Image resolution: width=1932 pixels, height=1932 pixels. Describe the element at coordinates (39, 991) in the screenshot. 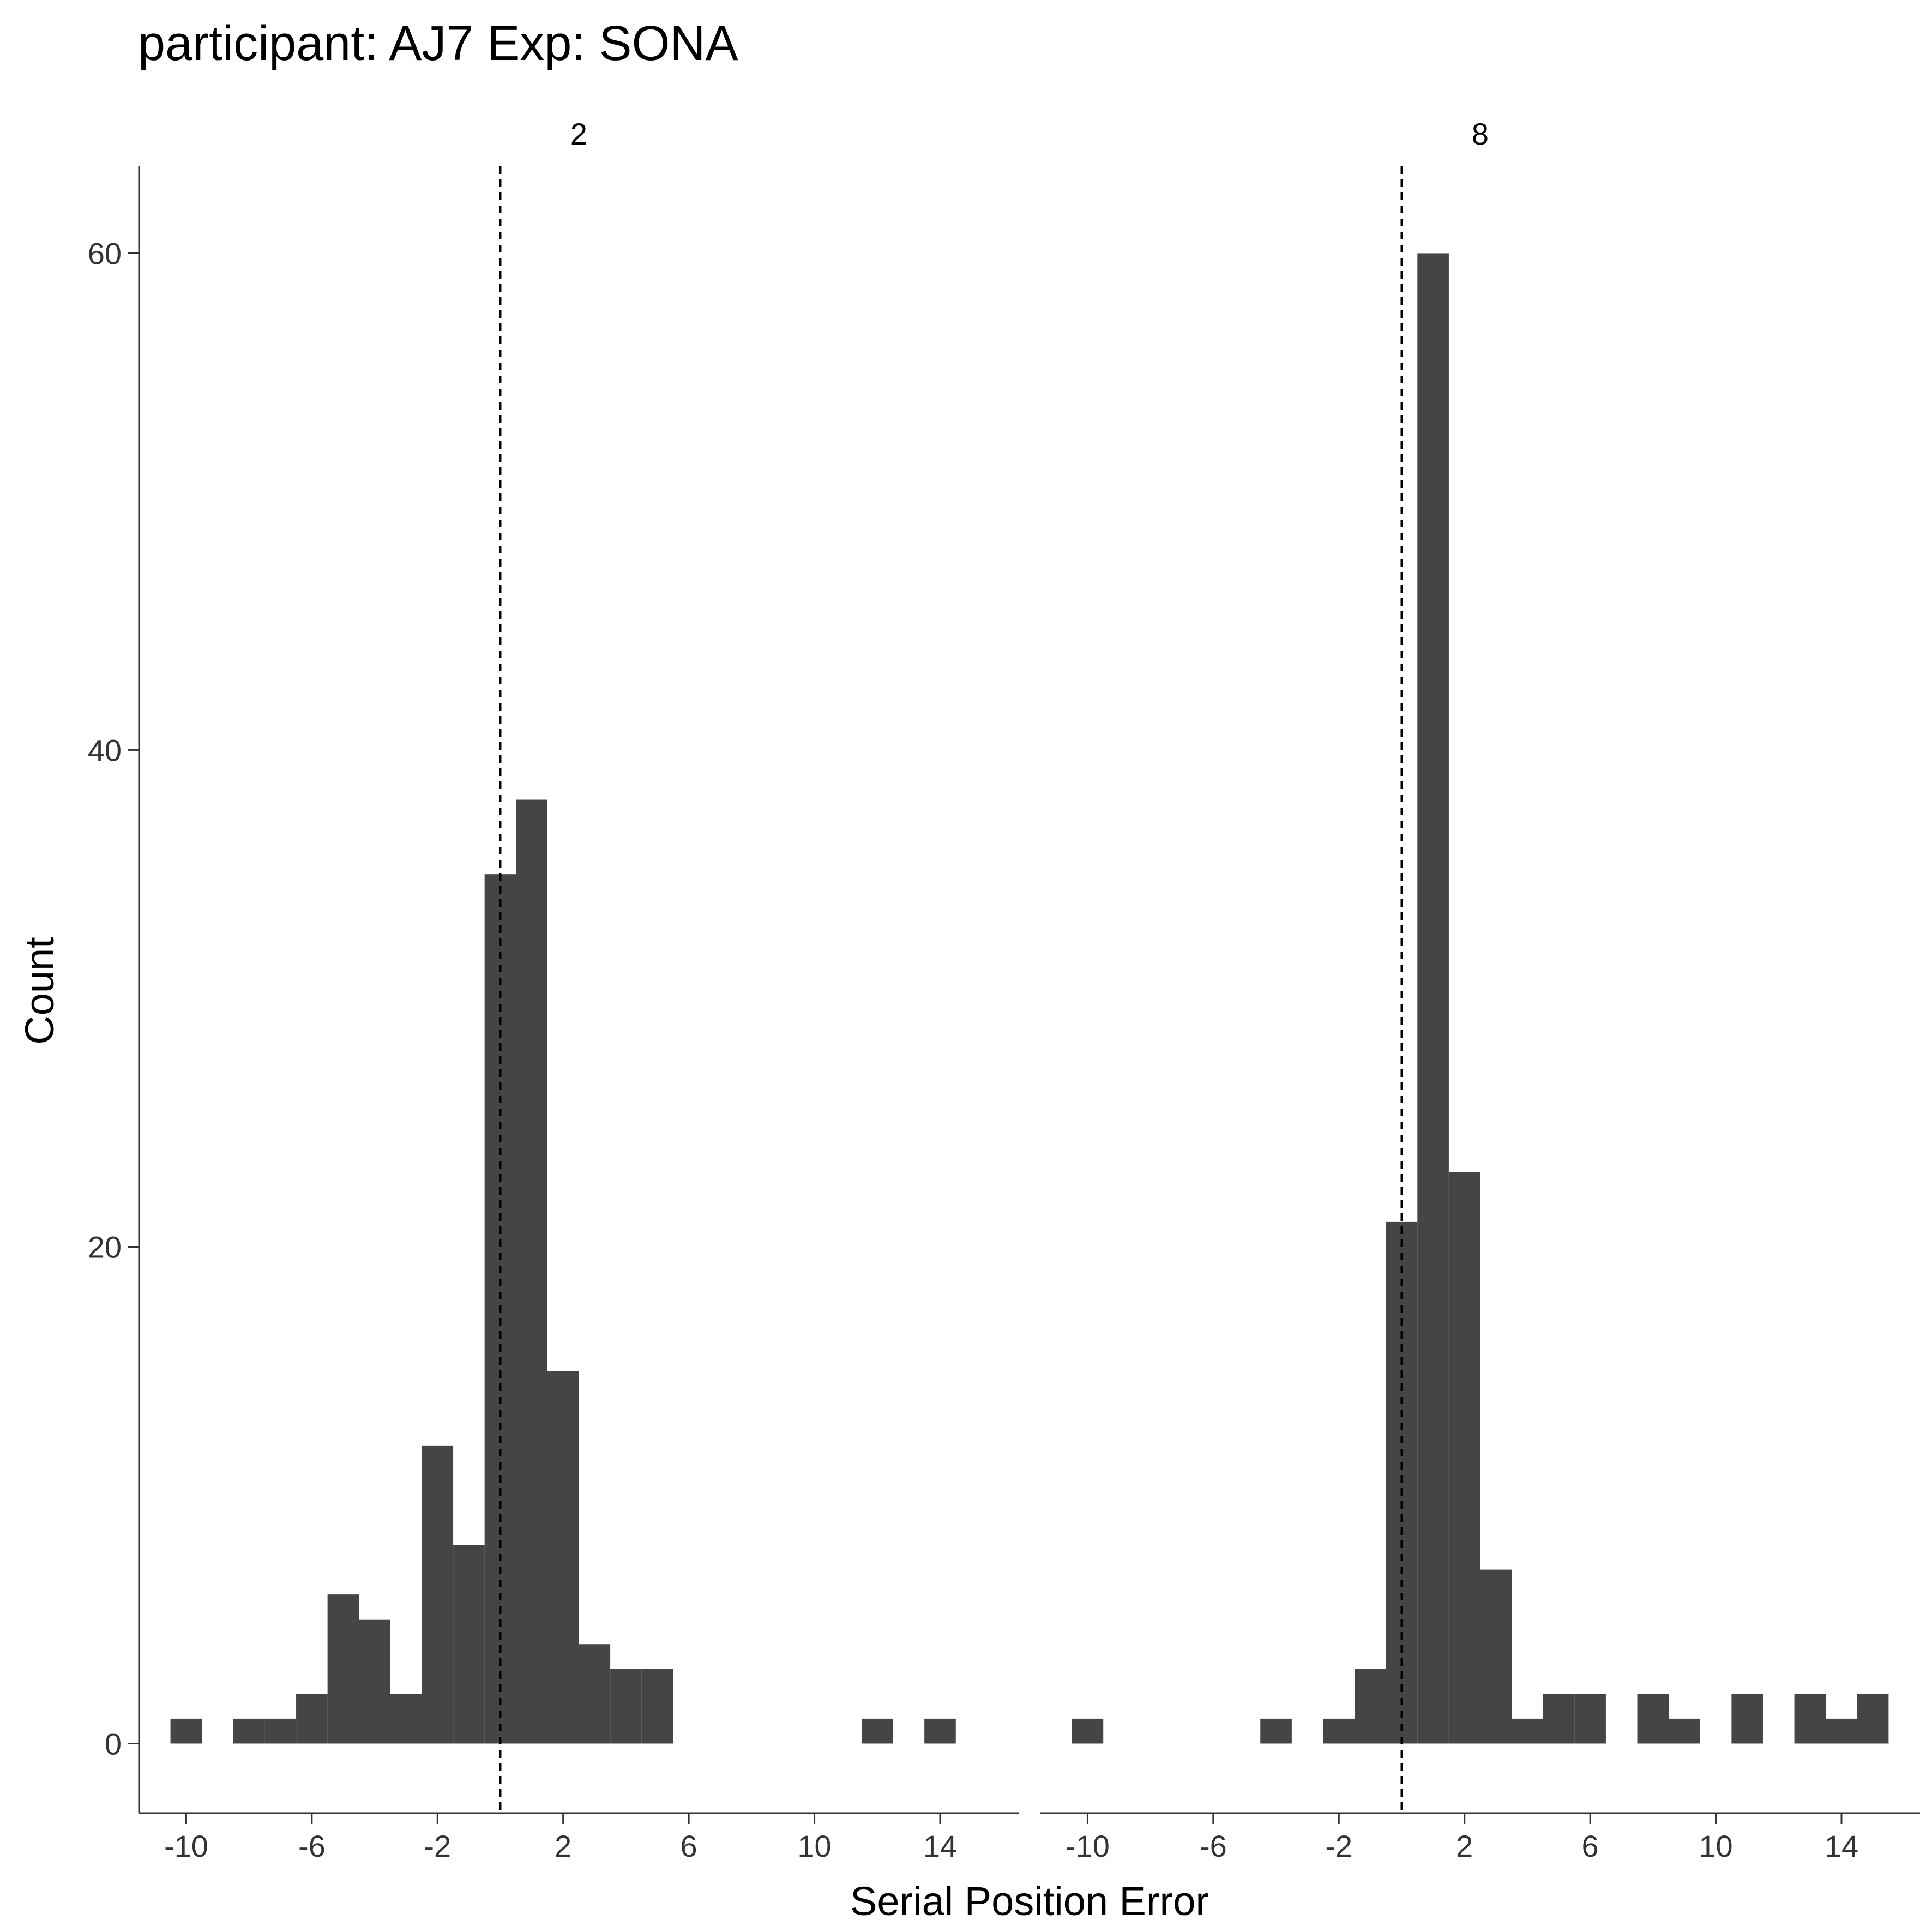

I see `y-axis-label: Count` at that location.